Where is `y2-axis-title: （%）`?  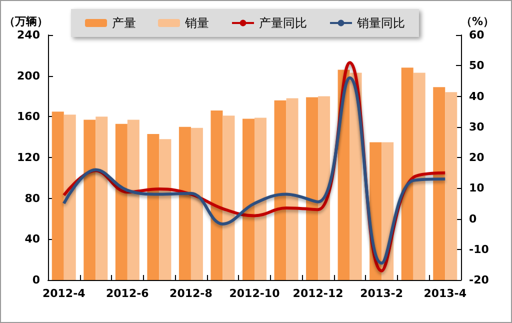
y2-axis-title: （%） is located at coordinates (477, 21).